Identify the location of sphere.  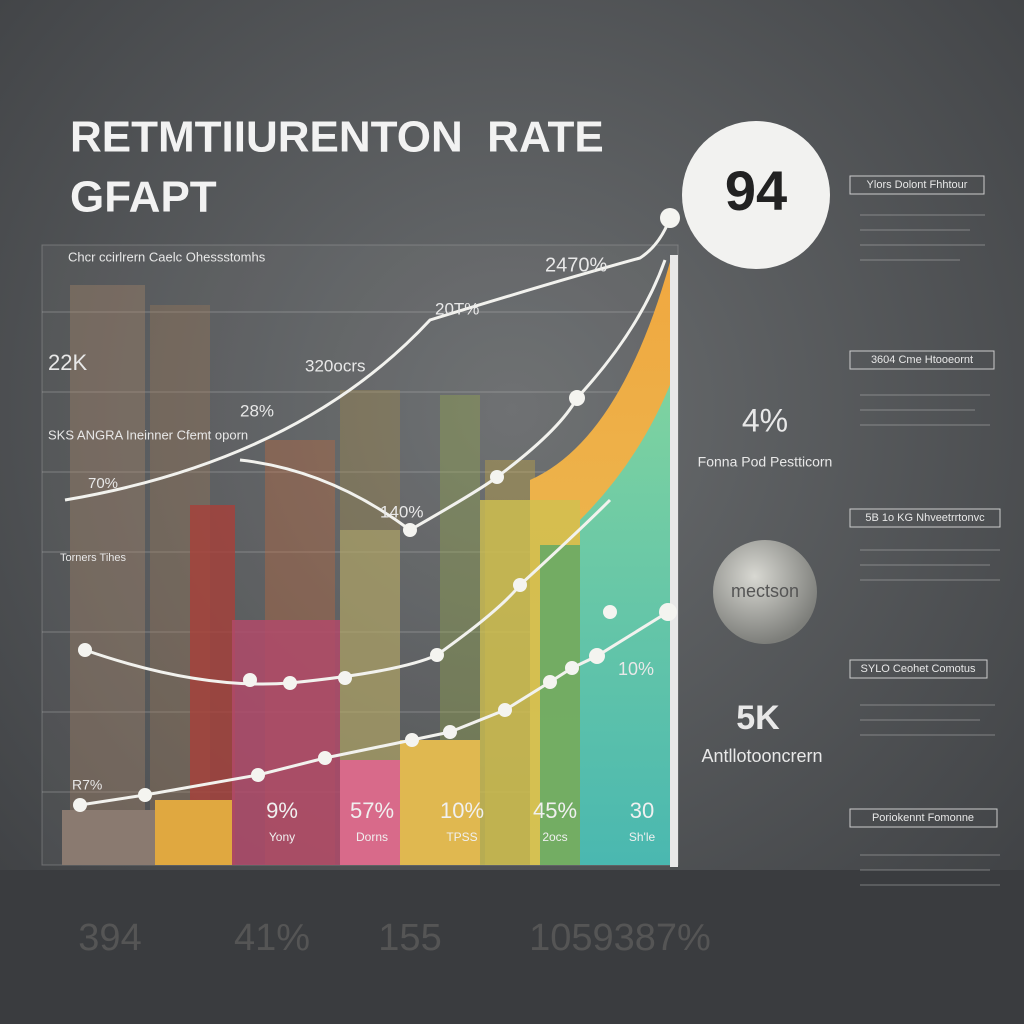
(765, 592).